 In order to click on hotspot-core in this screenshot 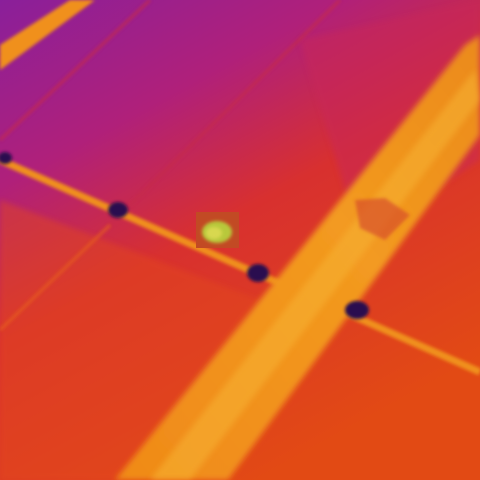, I will do `click(214, 233)`.